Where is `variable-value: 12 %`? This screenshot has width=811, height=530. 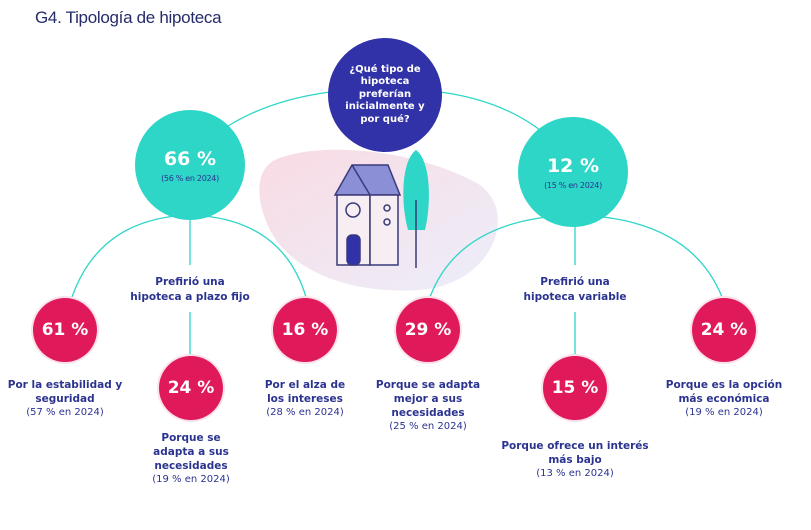
variable-value: 12 % is located at coordinates (573, 165).